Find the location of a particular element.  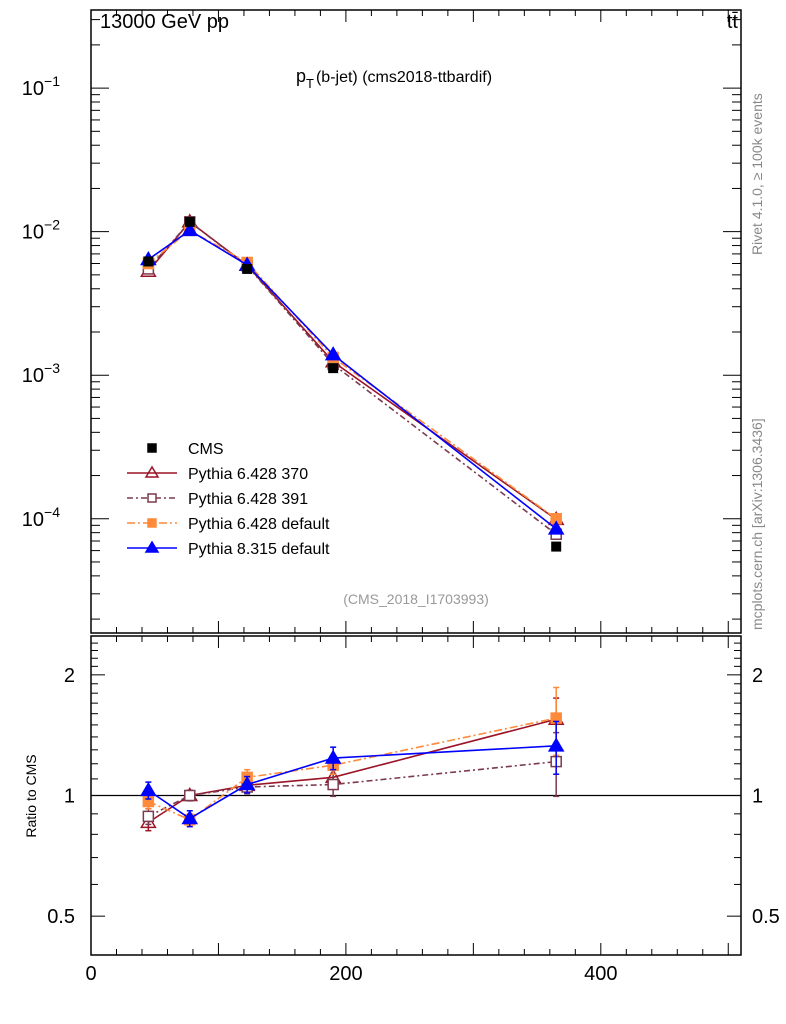

legend-label: Pythia 8.315 default is located at coordinates (259, 549).